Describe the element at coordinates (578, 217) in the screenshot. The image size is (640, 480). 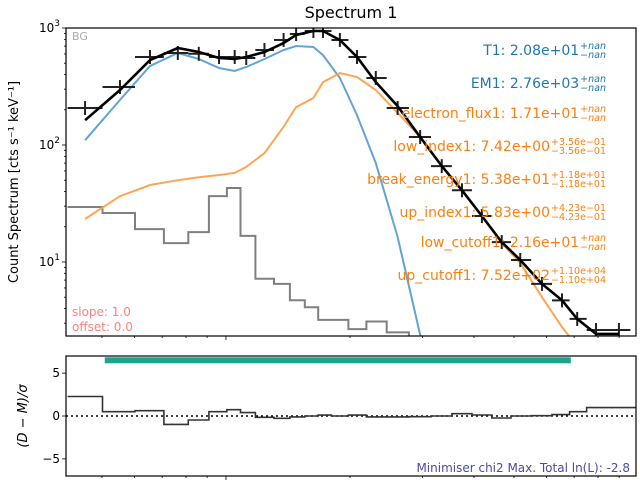
I see `param-lower-error: −4.23e−01` at that location.